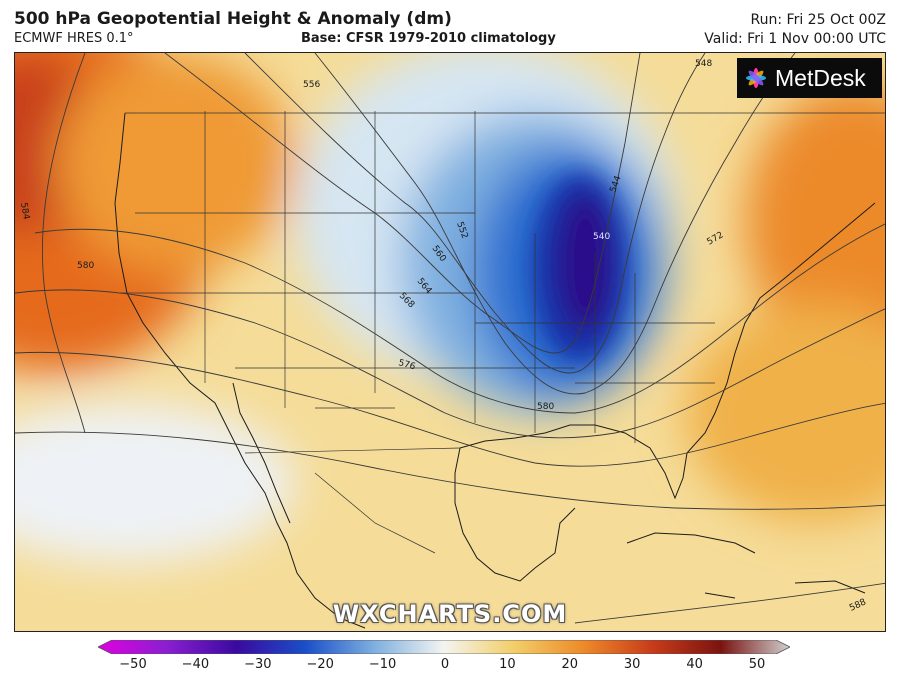 The image size is (900, 689). Describe the element at coordinates (195, 664) in the screenshot. I see `colorbar-tick-label: −40` at that location.